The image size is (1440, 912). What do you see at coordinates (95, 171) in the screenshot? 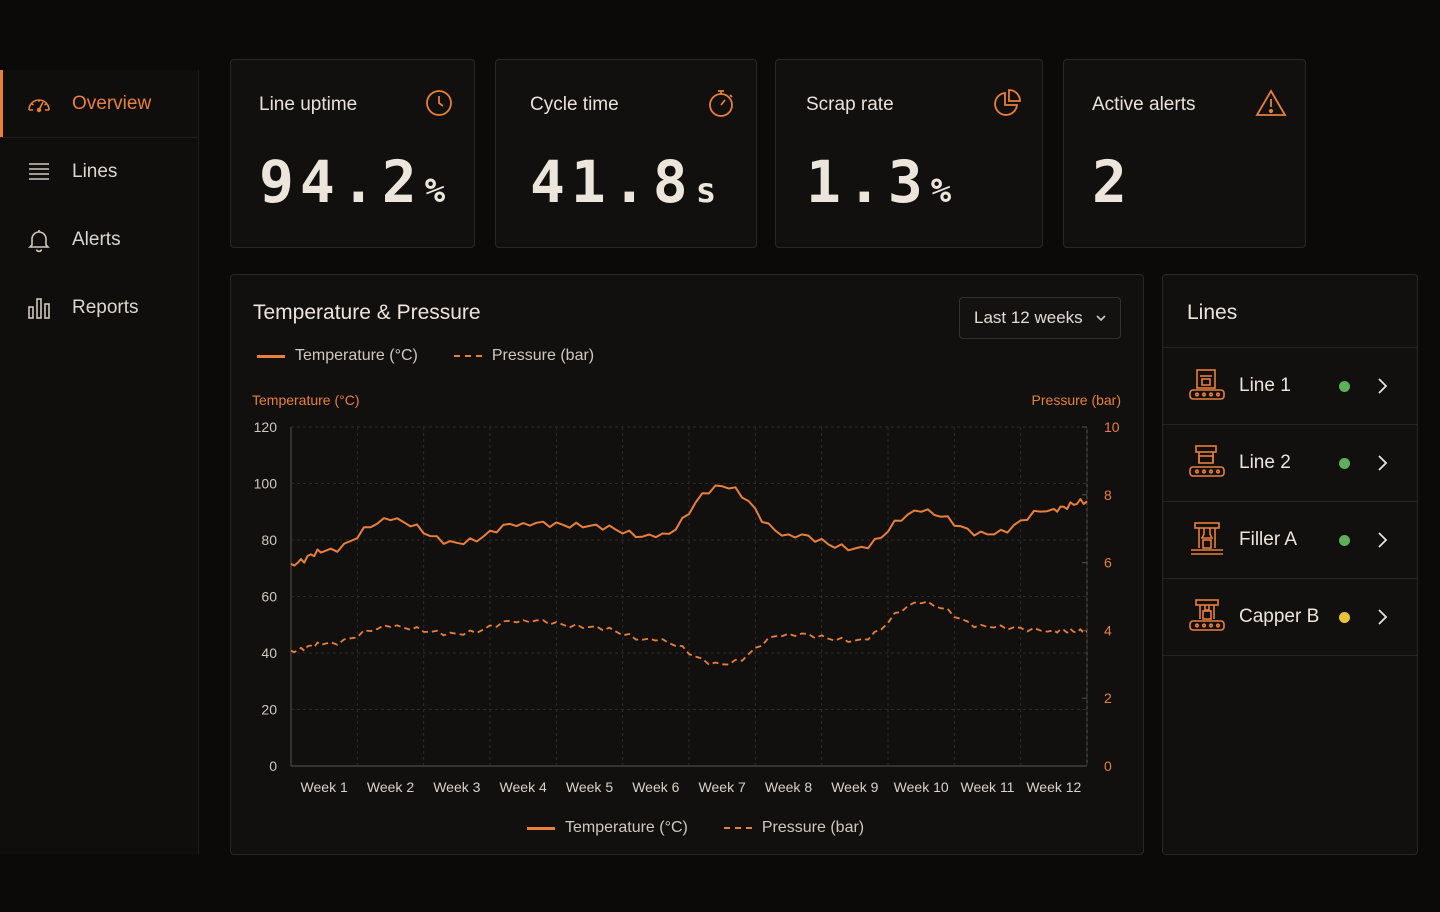
I see `sidebar-item-label: Lines` at bounding box center [95, 171].